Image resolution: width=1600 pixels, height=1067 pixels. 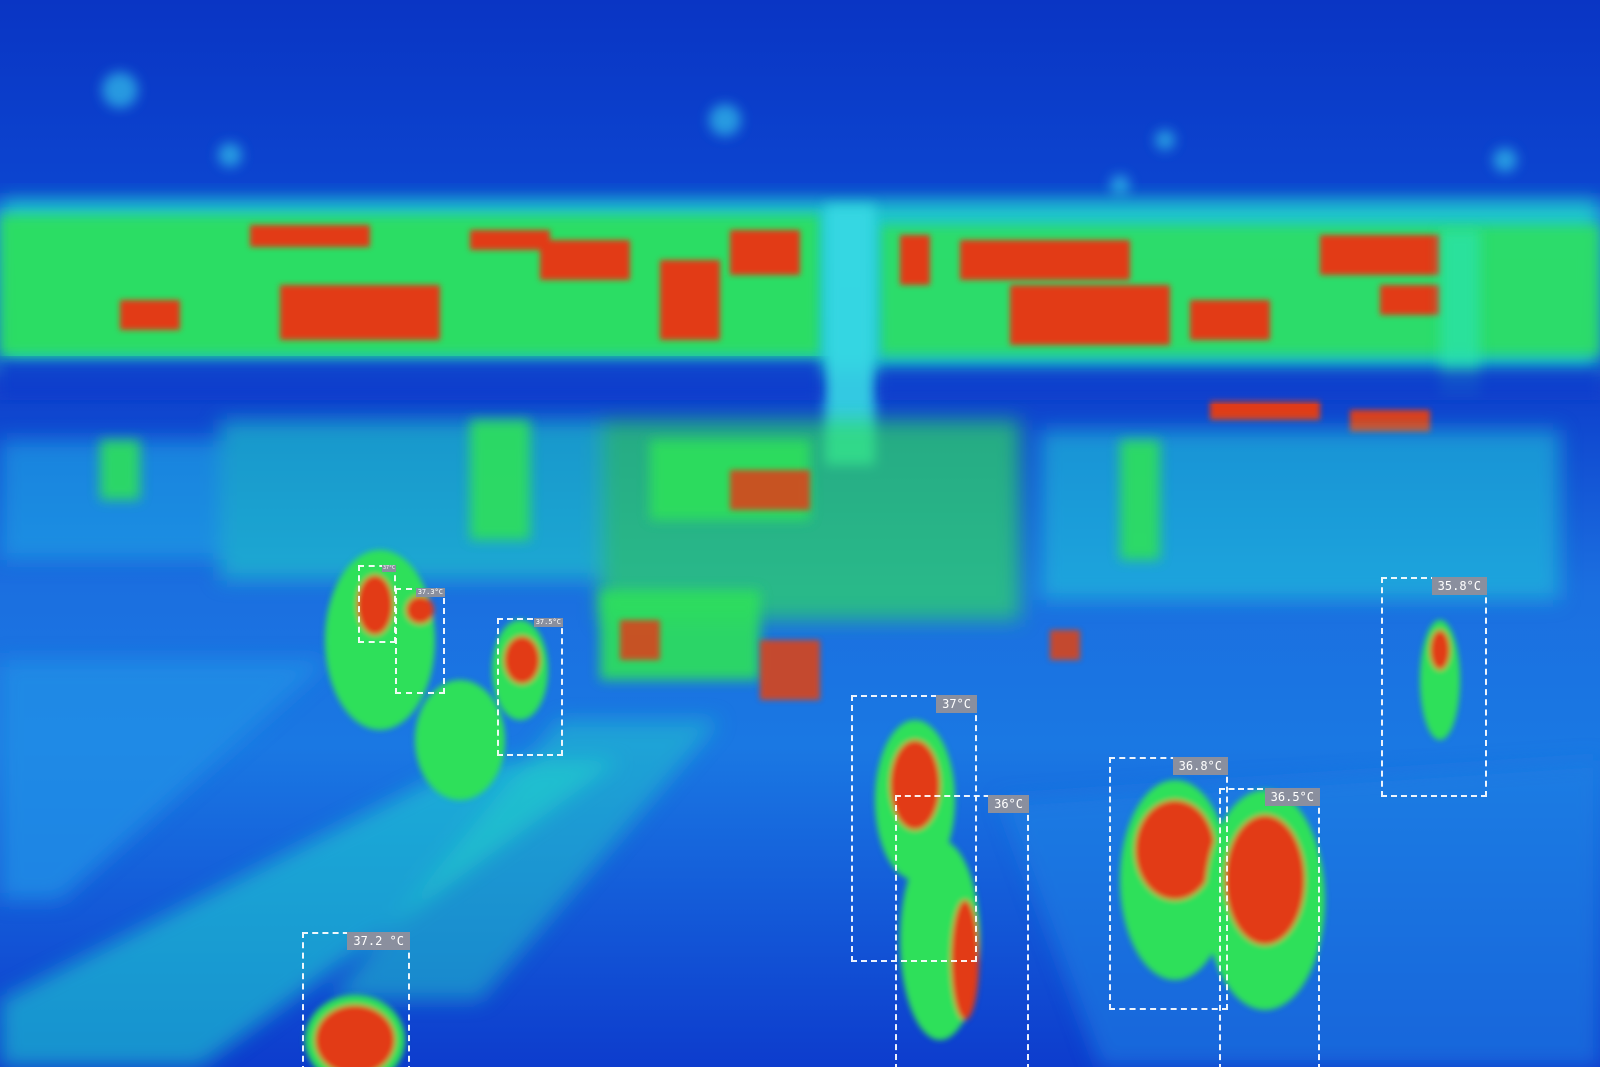 What do you see at coordinates (356, 999) in the screenshot?
I see `detection-box: 37.2 °C` at bounding box center [356, 999].